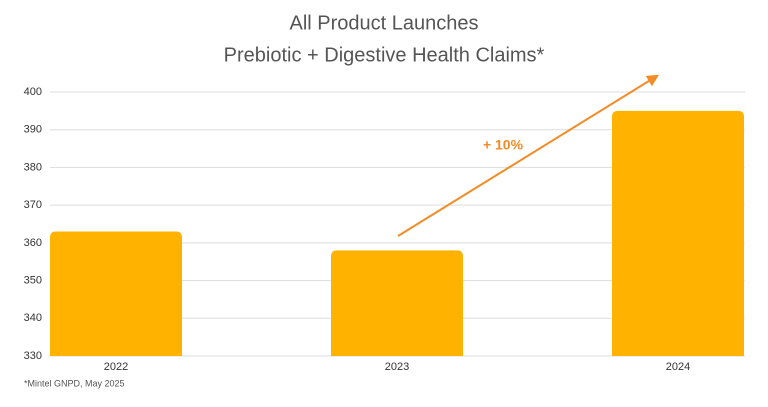 This screenshot has width=768, height=407. What do you see at coordinates (33, 167) in the screenshot?
I see `y-tick-label: 380` at bounding box center [33, 167].